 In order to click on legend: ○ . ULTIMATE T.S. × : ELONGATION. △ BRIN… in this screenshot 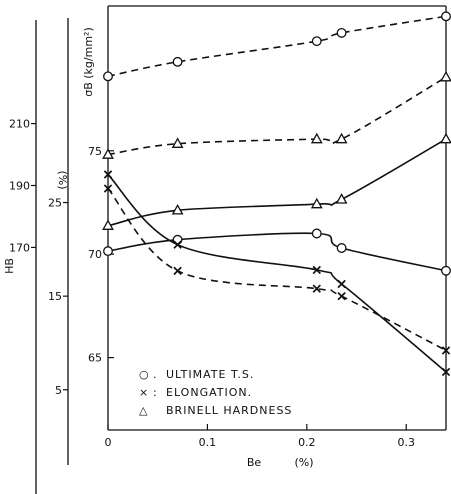, I will do `click(215, 392)`.